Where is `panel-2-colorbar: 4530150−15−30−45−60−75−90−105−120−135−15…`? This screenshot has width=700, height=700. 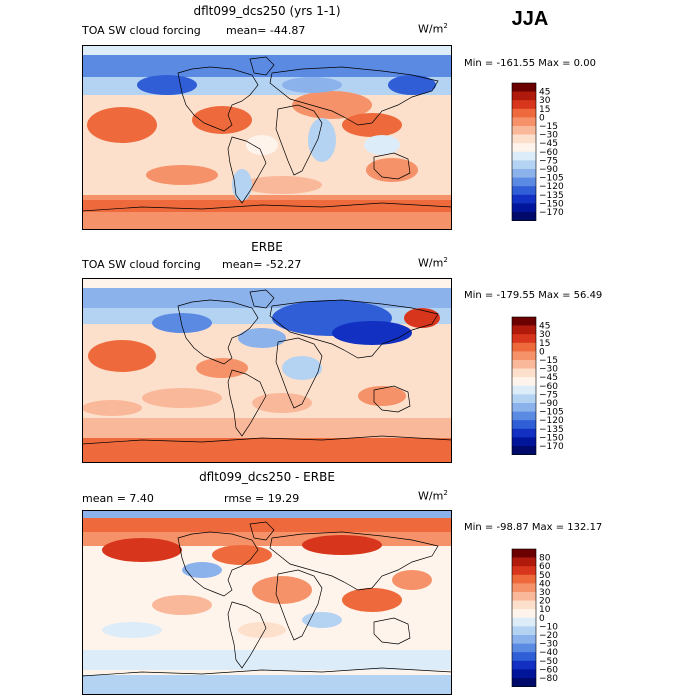
panel-2-colorbar: 4530150−15−30−45−60−75−90−105−120−135−15… is located at coordinates (537, 385).